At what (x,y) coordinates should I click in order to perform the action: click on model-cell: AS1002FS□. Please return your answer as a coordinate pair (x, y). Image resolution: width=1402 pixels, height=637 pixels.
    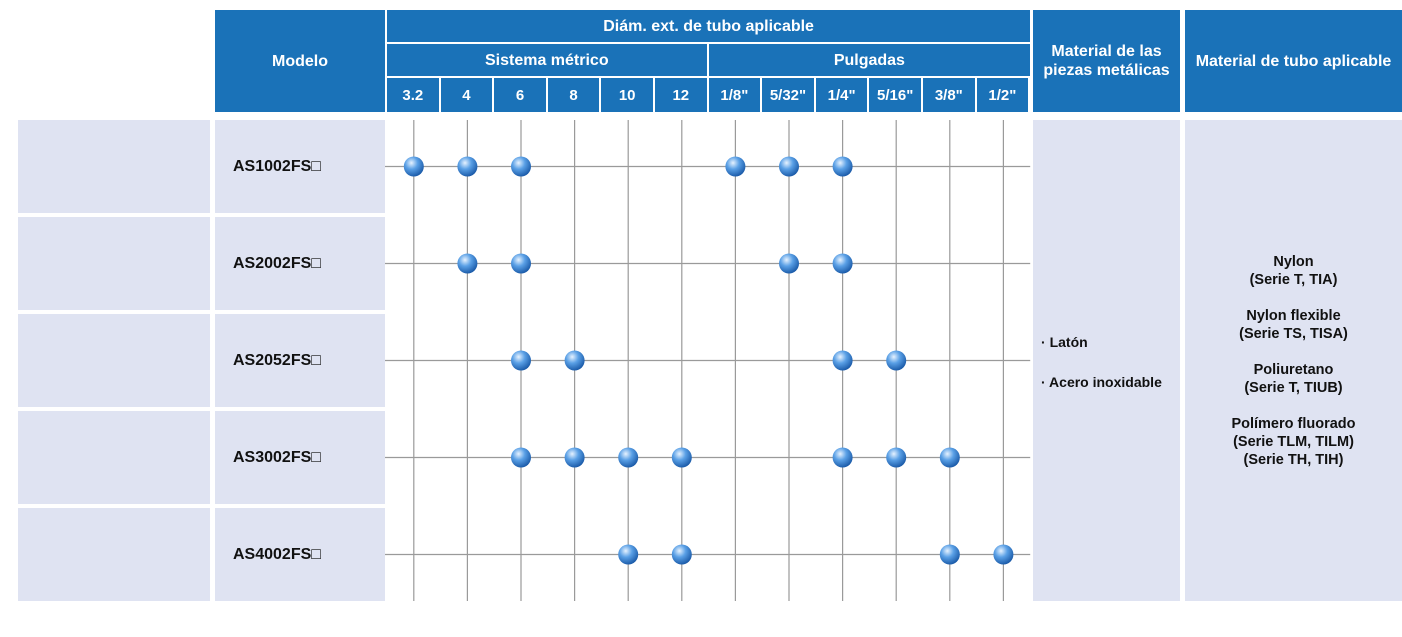
    Looking at the image, I should click on (300, 166).